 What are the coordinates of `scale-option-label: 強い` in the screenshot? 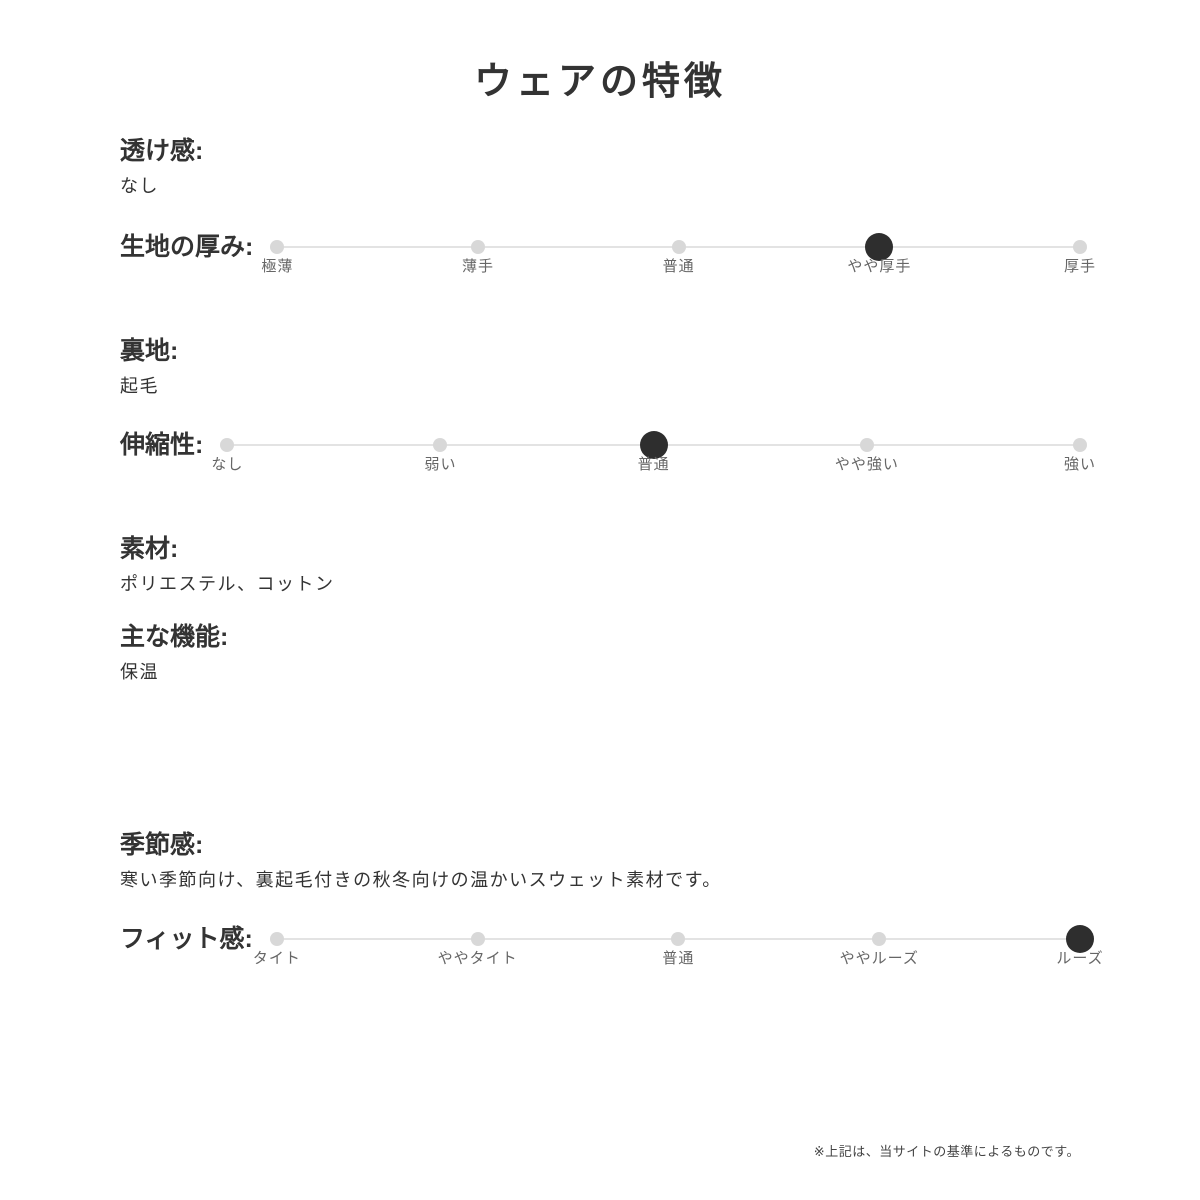 It's located at (1080, 464).